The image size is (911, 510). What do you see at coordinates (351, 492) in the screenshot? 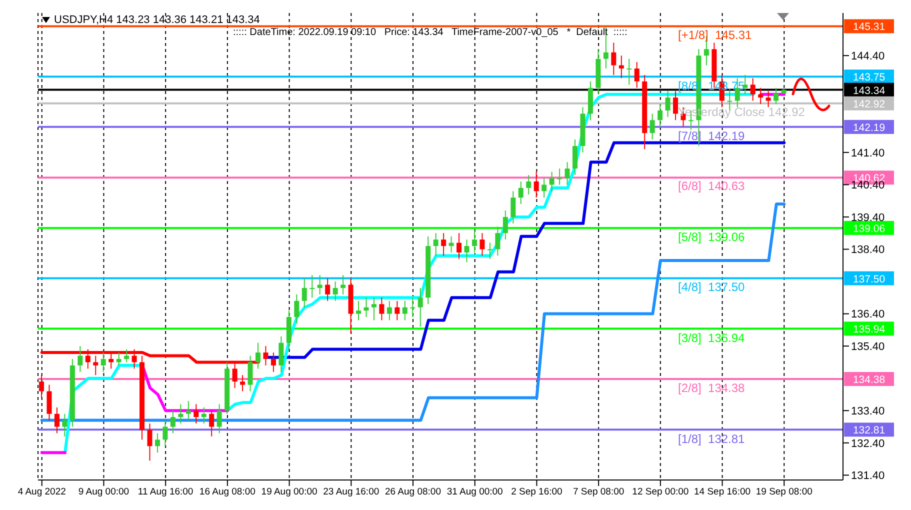
I see `x-tick-label: 23 Aug 16:00` at bounding box center [351, 492].